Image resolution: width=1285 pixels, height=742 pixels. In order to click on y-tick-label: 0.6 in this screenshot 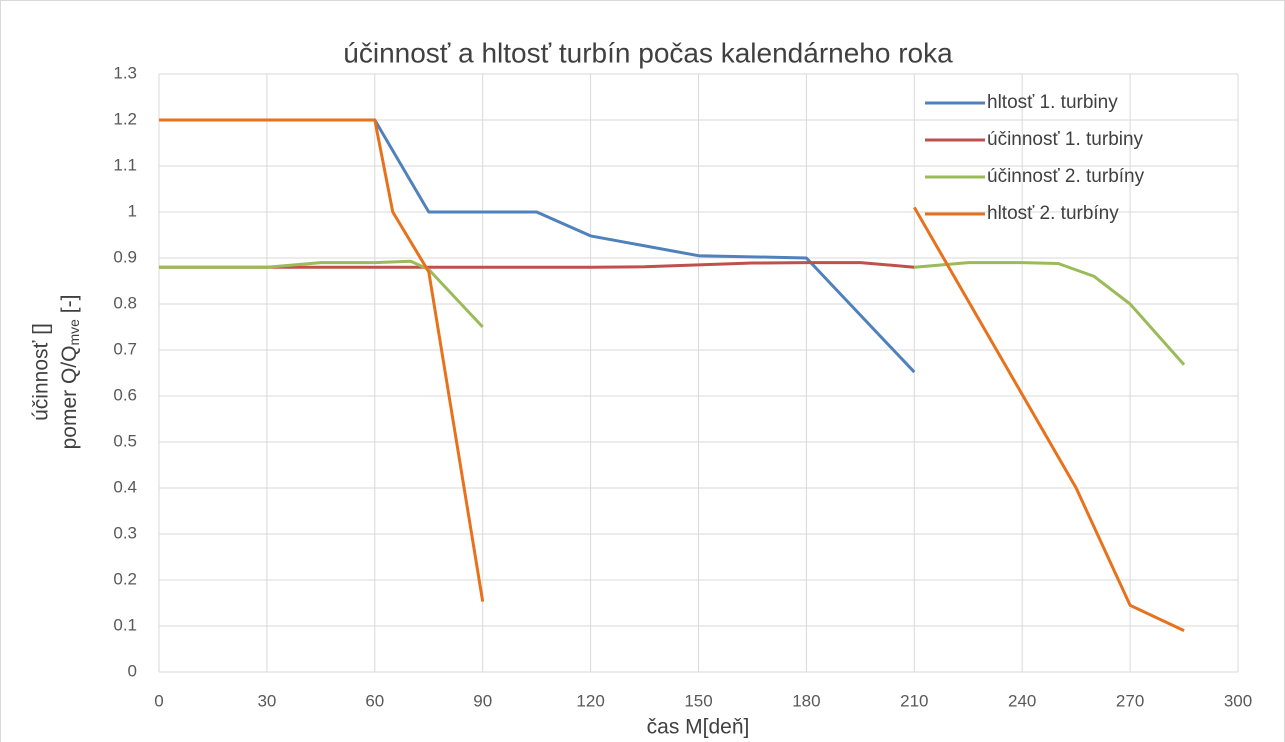, I will do `click(125, 394)`.